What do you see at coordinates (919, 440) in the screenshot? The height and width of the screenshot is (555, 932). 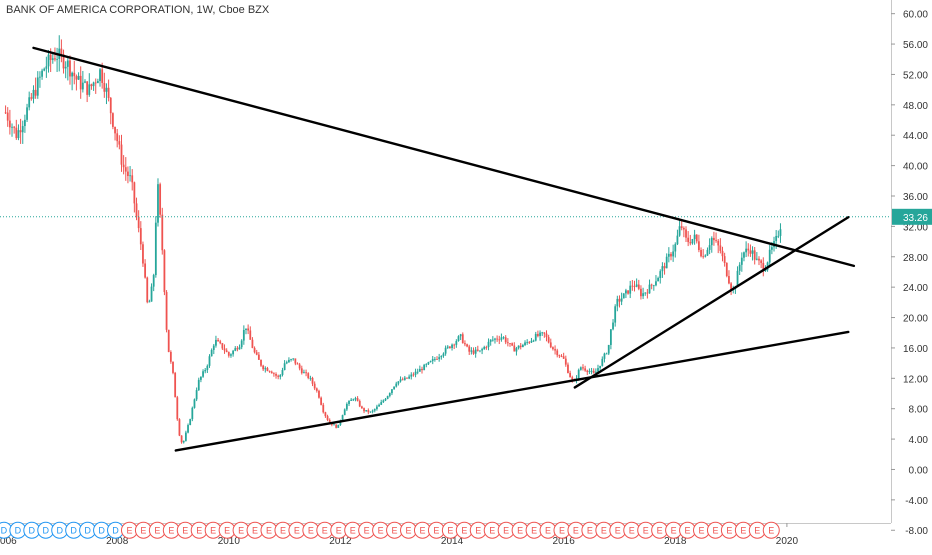 I see `y-tick-label: 4.00` at bounding box center [919, 440].